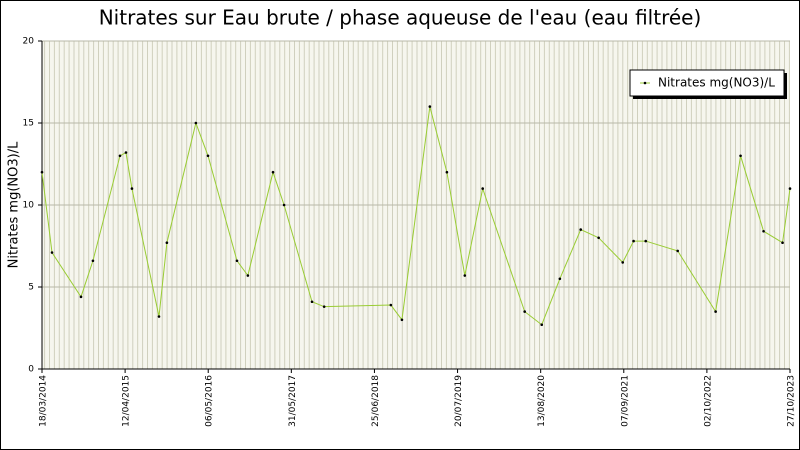 The height and width of the screenshot is (450, 800). What do you see at coordinates (716, 83) in the screenshot?
I see `legend-label: Nitrates mg(NO3)/L` at bounding box center [716, 83].